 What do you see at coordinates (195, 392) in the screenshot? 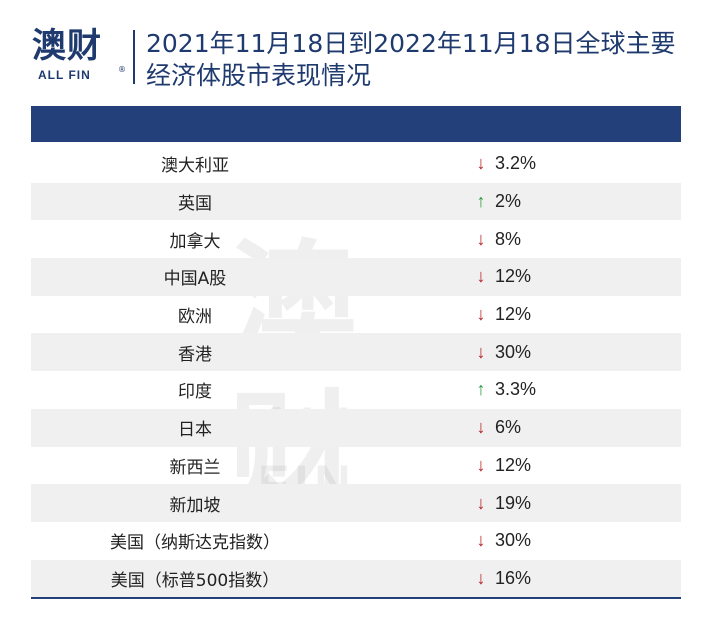
I see `market-name: 印度` at bounding box center [195, 392].